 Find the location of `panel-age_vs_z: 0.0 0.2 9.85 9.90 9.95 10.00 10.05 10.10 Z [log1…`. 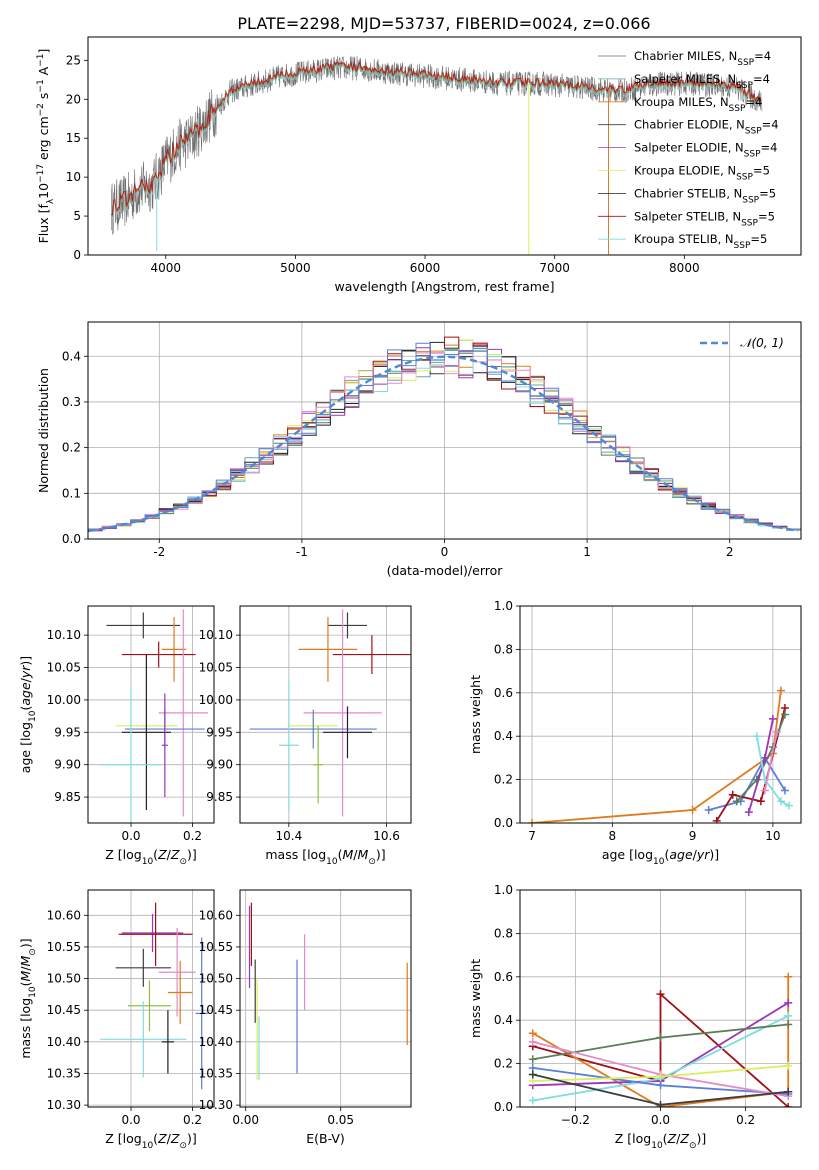

panel-age_vs_z: 0.0 0.2 9.85 9.90 9.95 10.00 10.05 10.10 Z [log1… is located at coordinates (116, 736).